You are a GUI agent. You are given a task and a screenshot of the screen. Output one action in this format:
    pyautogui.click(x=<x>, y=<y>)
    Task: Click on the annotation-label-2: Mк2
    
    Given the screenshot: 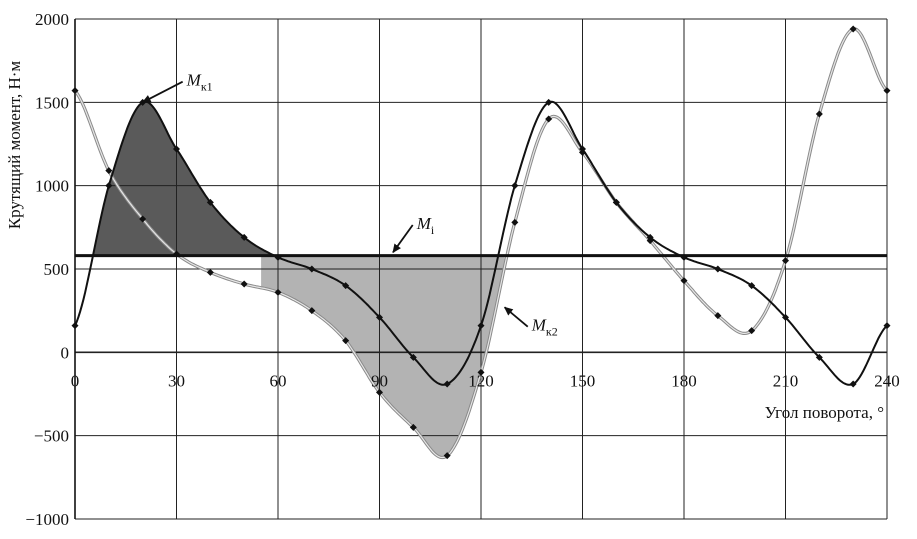 What is the action you would take?
    pyautogui.click(x=544, y=327)
    